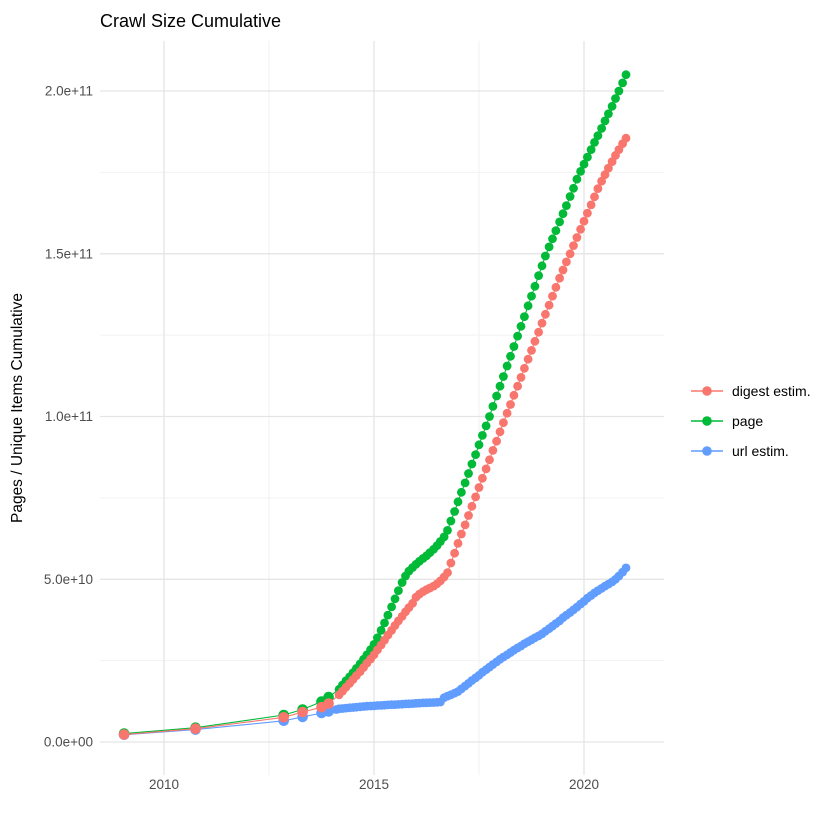 This screenshot has width=826, height=832. I want to click on x-tick-labels: 2010 2015 2020, so click(374, 784).